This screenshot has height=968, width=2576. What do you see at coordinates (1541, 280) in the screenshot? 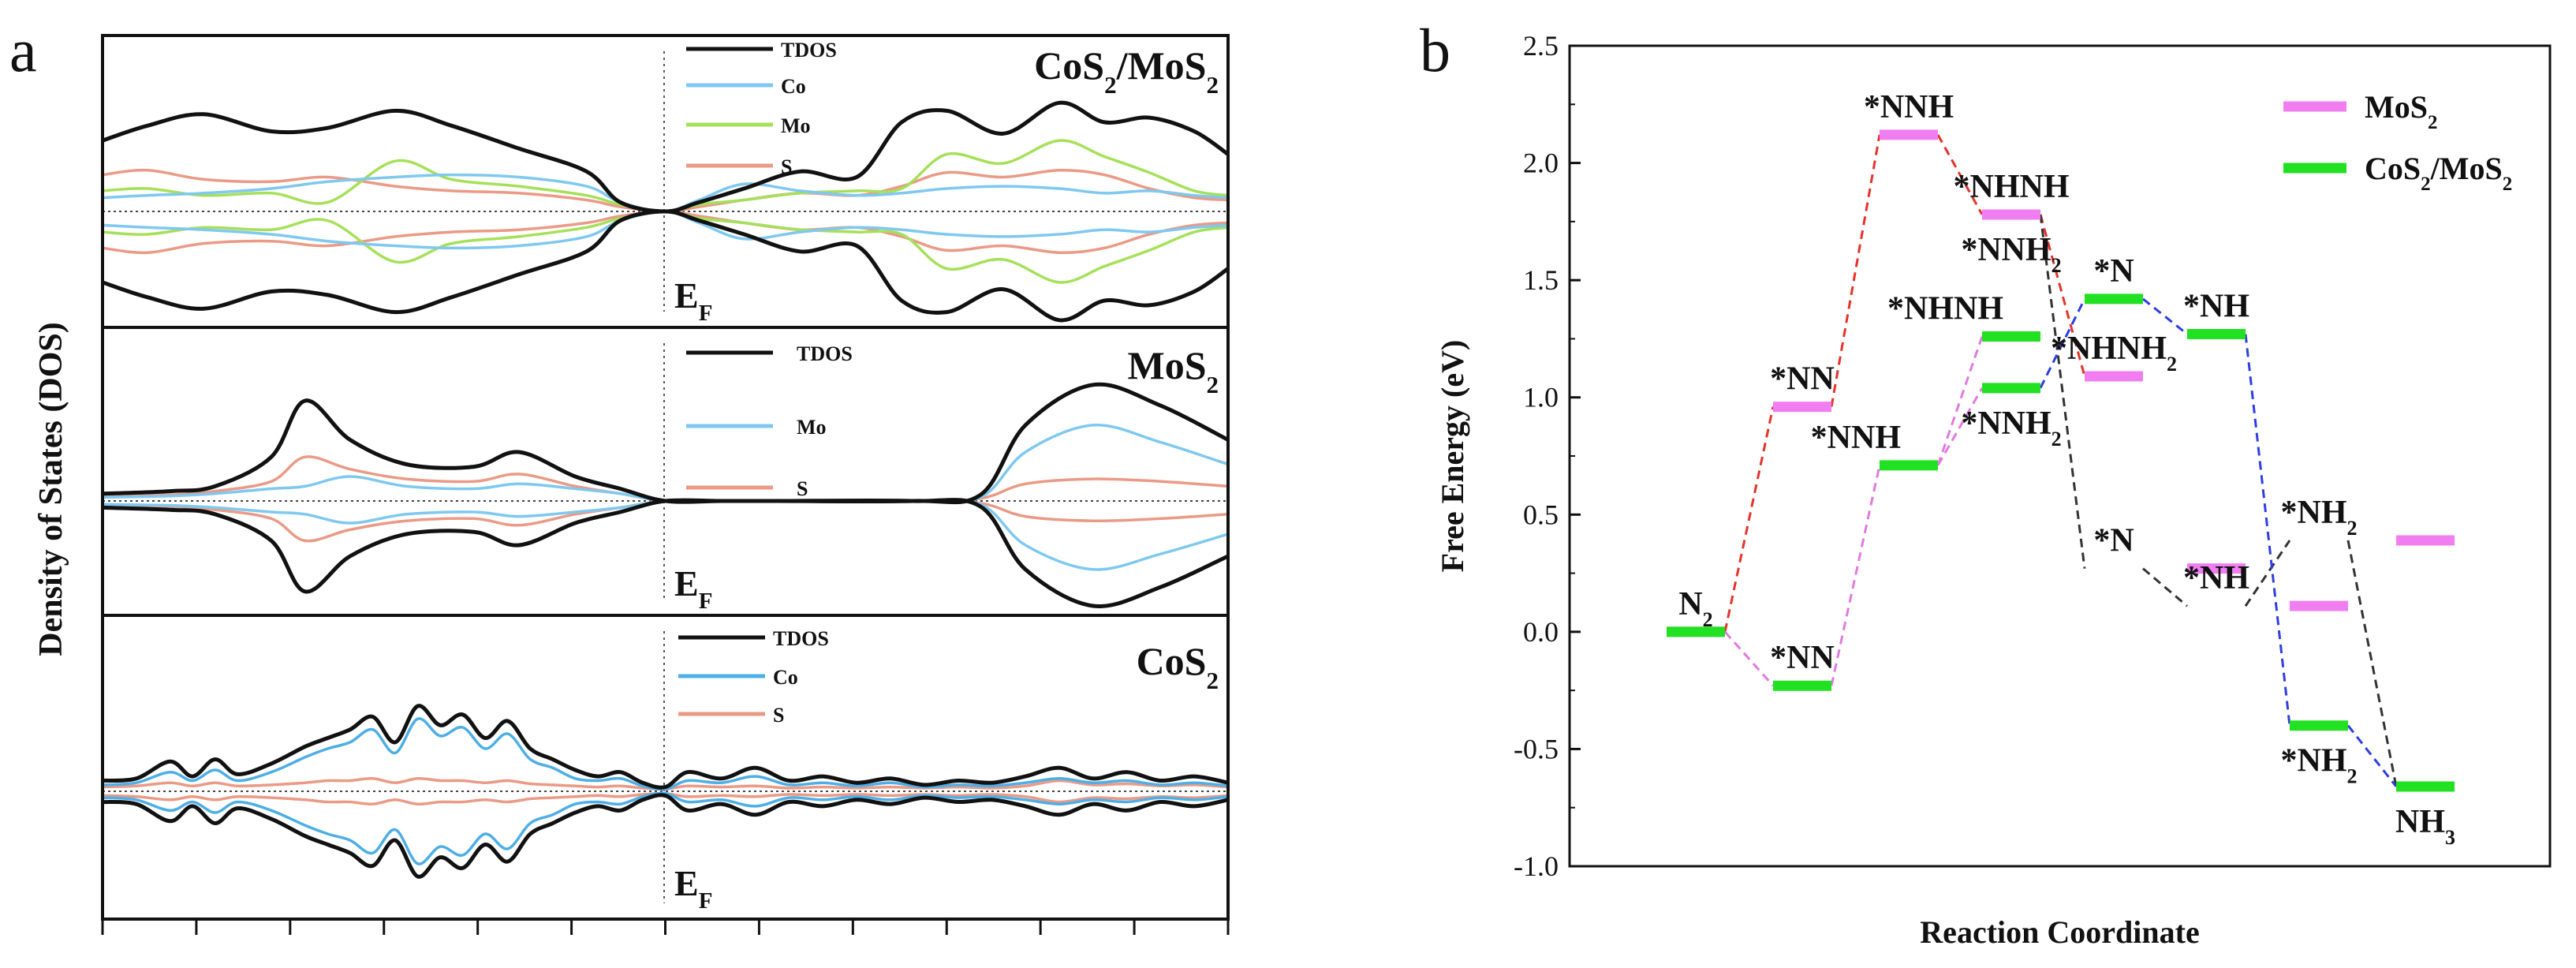
I see `y-tick-label: 1.5` at bounding box center [1541, 280].